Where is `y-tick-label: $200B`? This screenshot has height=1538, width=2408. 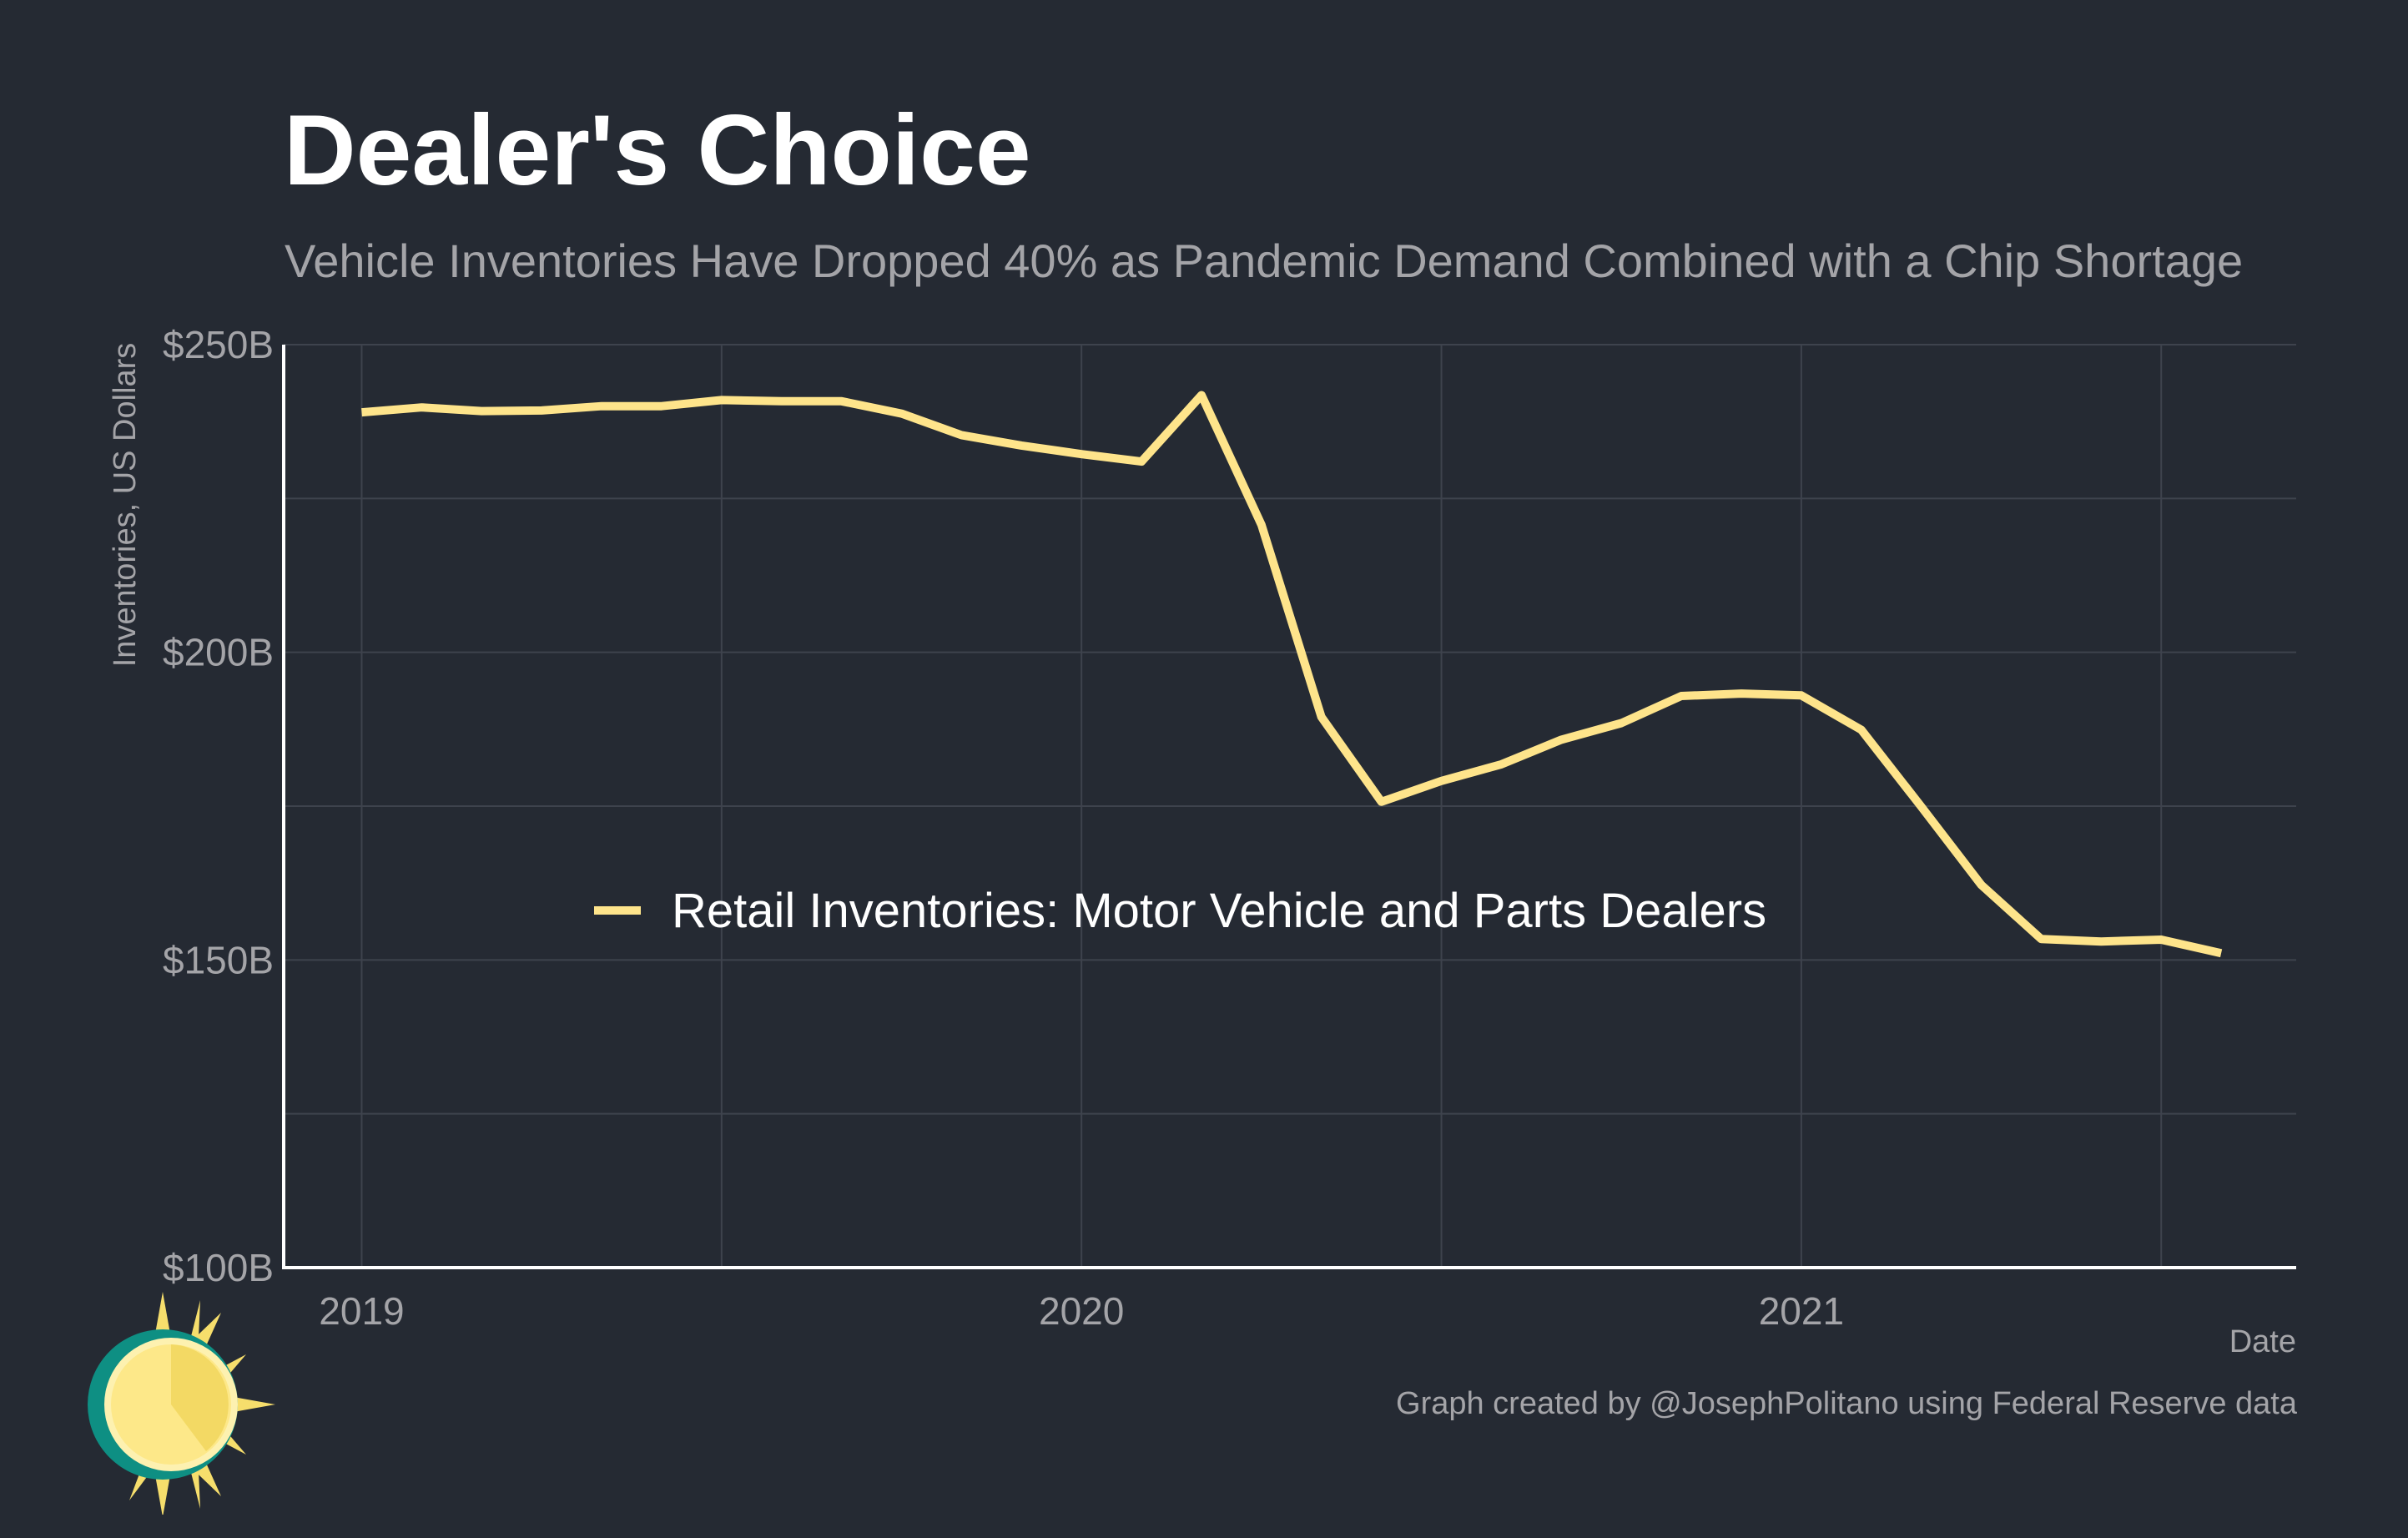
y-tick-label: $200B is located at coordinates (218, 652).